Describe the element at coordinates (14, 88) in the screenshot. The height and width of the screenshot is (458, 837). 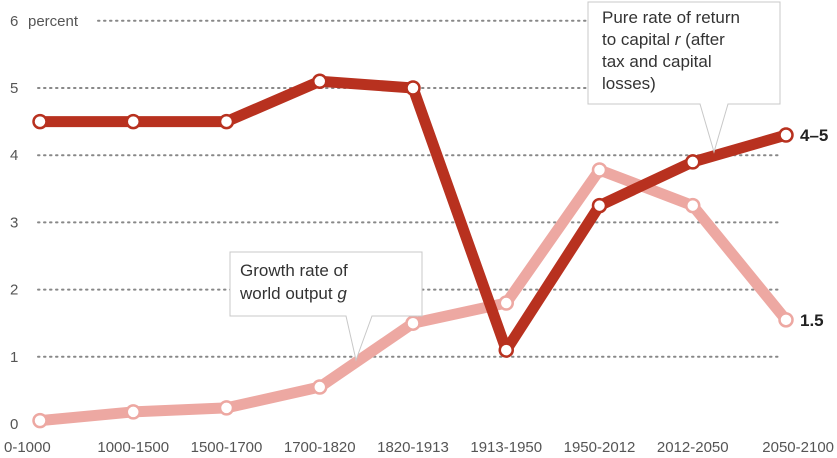
I see `y-tick-5: 5` at that location.